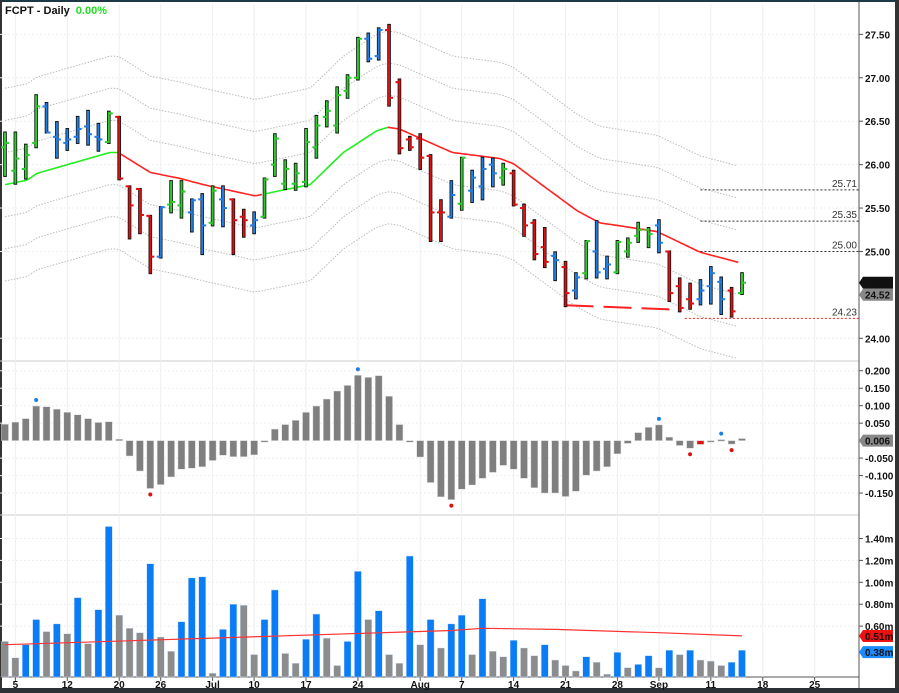 The image size is (899, 693). Describe the element at coordinates (877, 284) in the screenshot. I see `last-price-label: 24.64` at that location.